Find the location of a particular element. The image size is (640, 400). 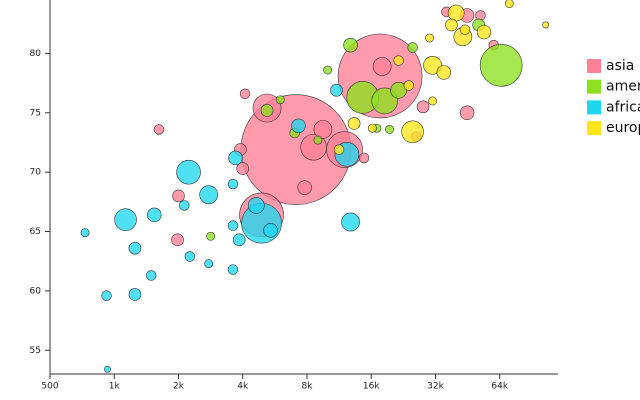

legend-label: africa is located at coordinates (623, 107).